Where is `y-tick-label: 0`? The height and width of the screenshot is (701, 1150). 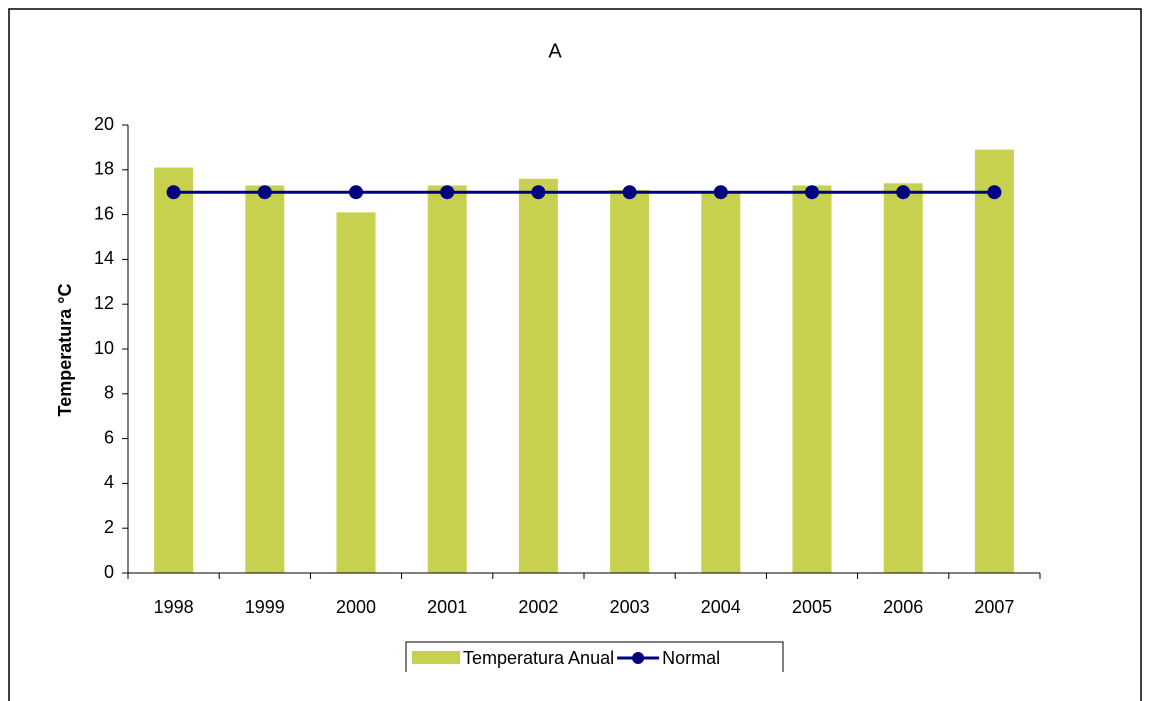 y-tick-label: 0 is located at coordinates (109, 572).